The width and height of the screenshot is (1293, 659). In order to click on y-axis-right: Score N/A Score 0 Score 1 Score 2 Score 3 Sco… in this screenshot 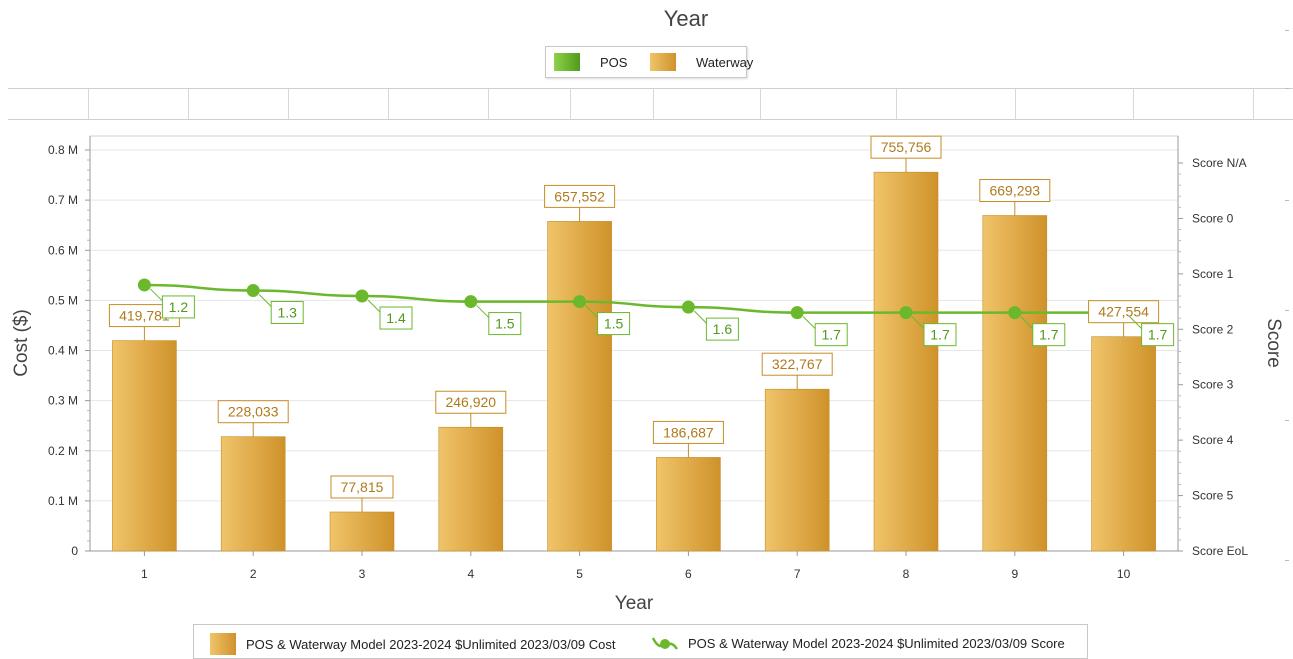, I will do `click(1212, 347)`.